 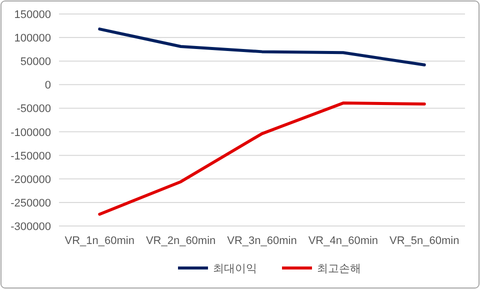 I want to click on y-tick-label: -150000, so click(x=30, y=156).